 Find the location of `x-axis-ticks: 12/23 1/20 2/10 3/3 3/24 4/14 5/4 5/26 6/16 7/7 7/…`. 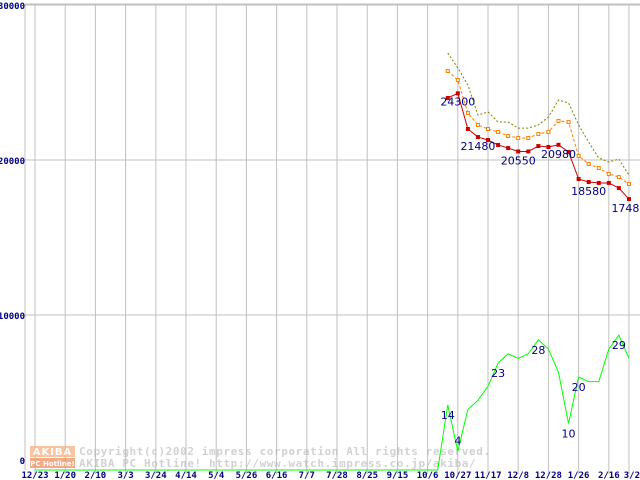

x-axis-ticks: 12/23 1/20 2/10 3/3 3/24 4/14 5/4 5/26 6/16 7/7 7/… is located at coordinates (330, 475).